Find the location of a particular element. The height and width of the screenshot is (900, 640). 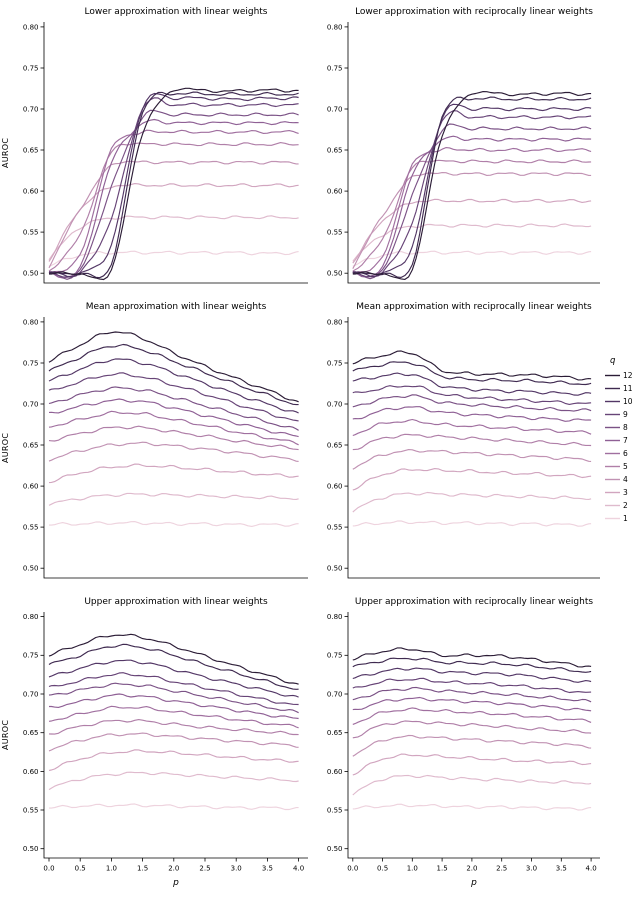

legend-entry-label: 5 is located at coordinates (625, 466).